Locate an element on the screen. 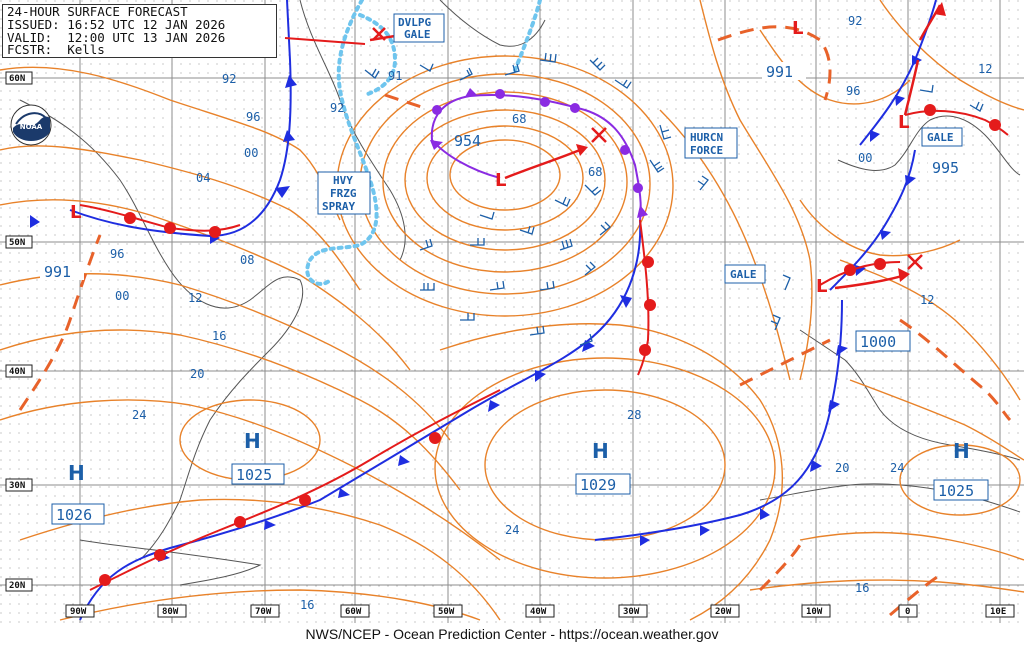 This screenshot has width=1024, height=652. warning-line: SPRAY is located at coordinates (338, 206).